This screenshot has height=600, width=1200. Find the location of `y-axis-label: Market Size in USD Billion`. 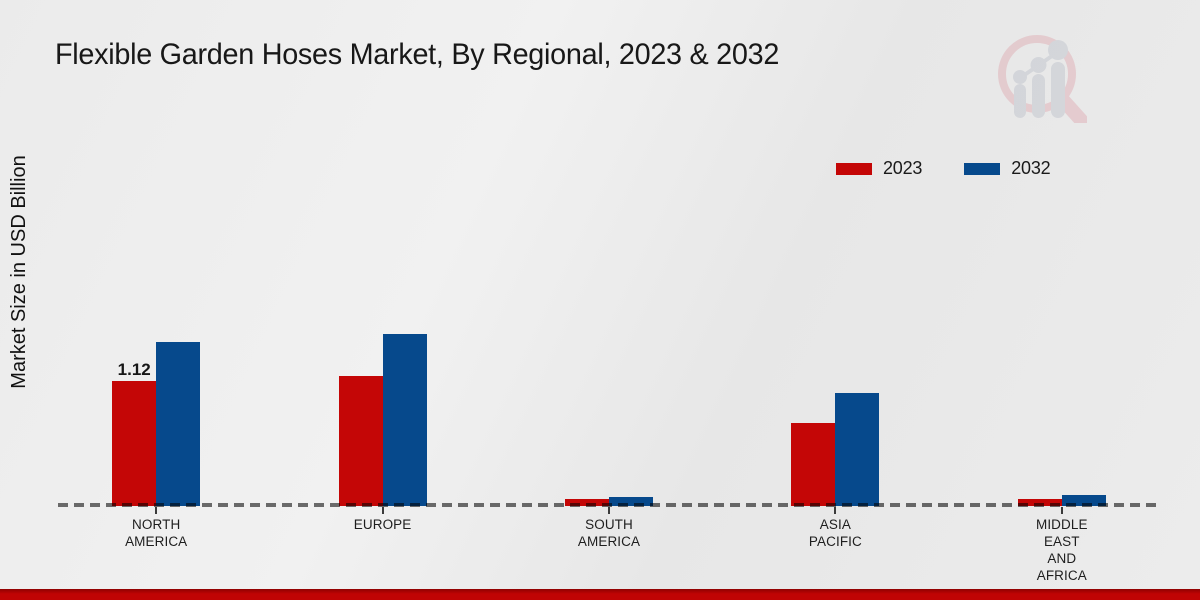

y-axis-label: Market Size in USD Billion is located at coordinates (19, 272).